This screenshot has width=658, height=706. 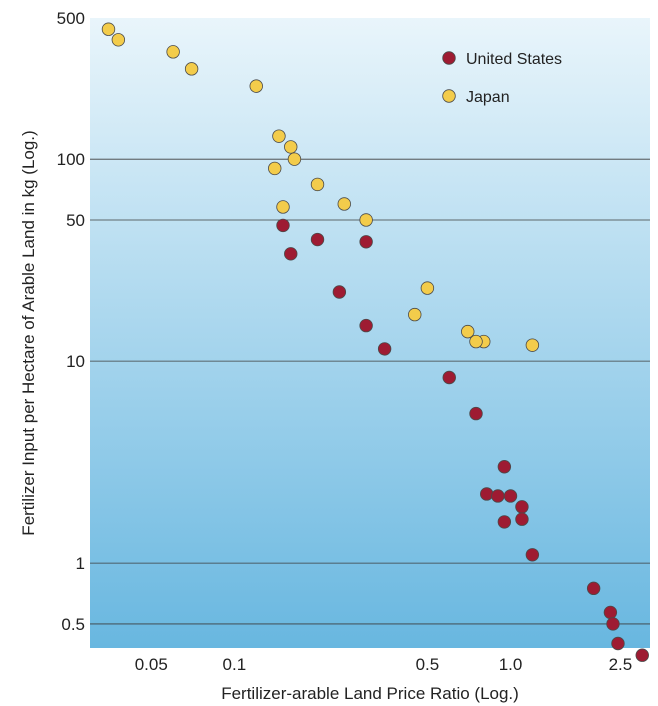 What do you see at coordinates (75, 361) in the screenshot?
I see `y-tick-label: 10` at bounding box center [75, 361].